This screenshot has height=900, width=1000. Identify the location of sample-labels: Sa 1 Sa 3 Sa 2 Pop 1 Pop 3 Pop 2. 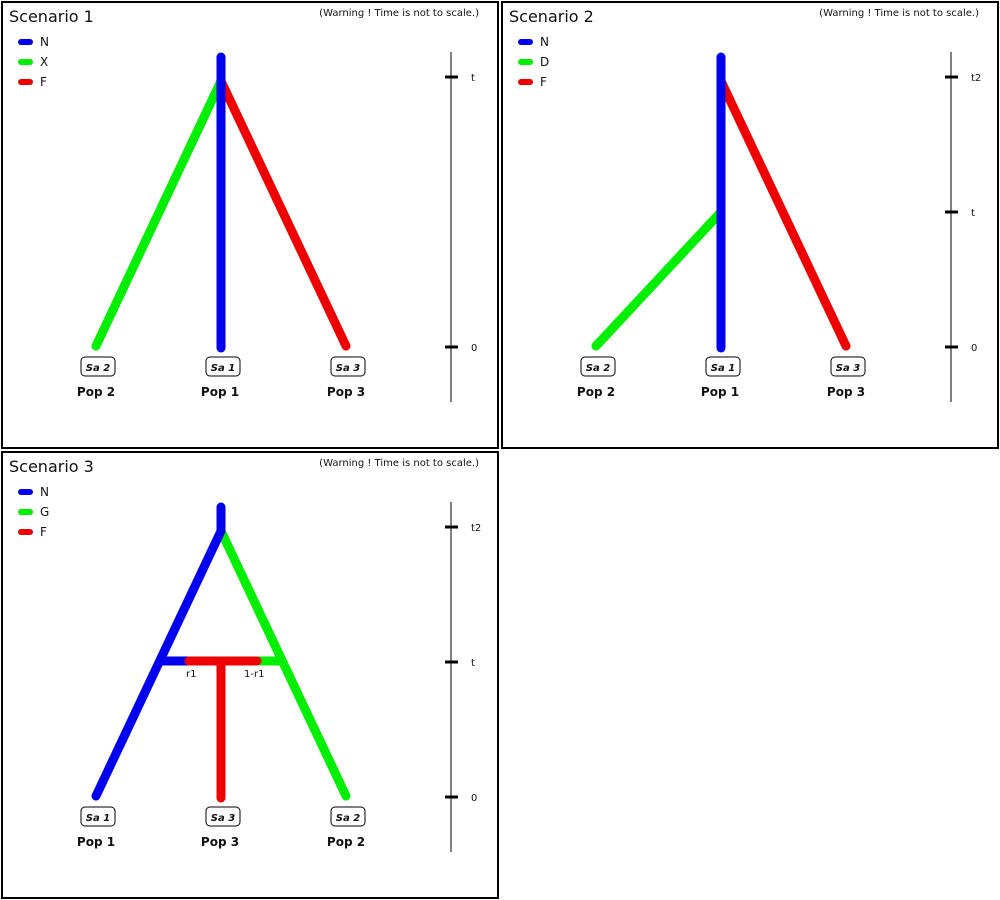
(221, 827).